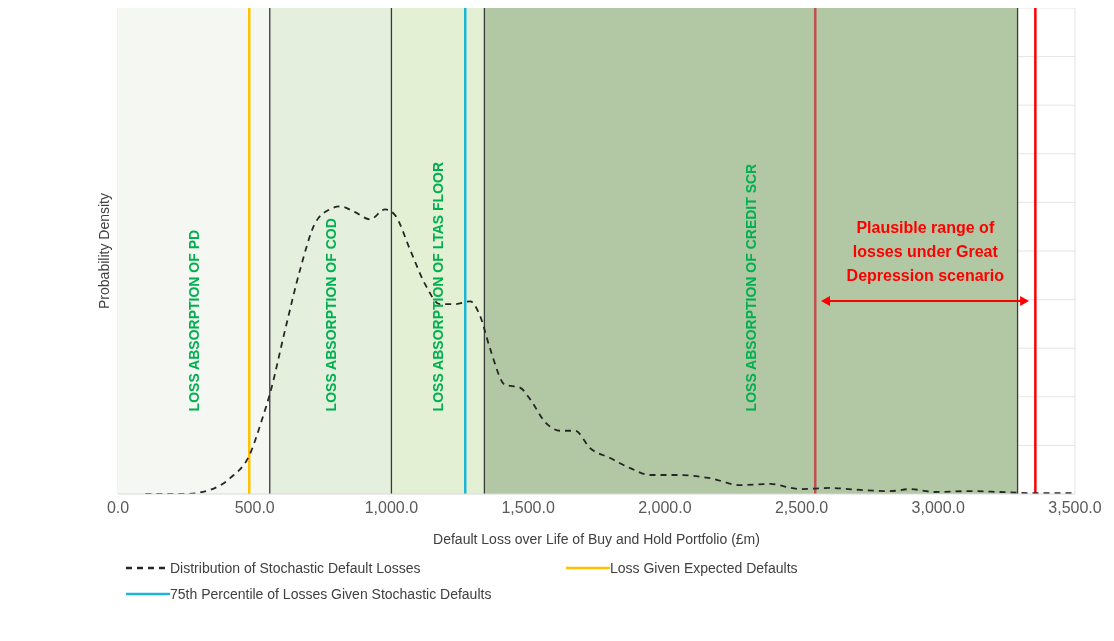  What do you see at coordinates (104, 251) in the screenshot?
I see `y-axis-title: Probability Density` at bounding box center [104, 251].